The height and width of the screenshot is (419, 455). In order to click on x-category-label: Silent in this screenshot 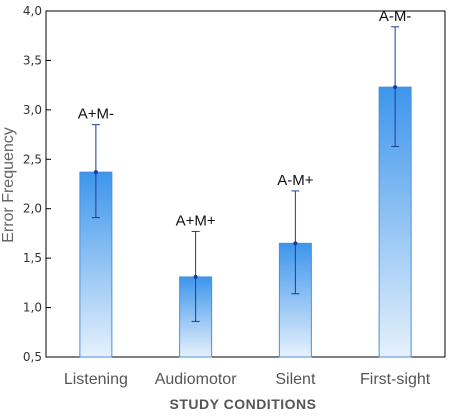, I will do `click(295, 379)`.